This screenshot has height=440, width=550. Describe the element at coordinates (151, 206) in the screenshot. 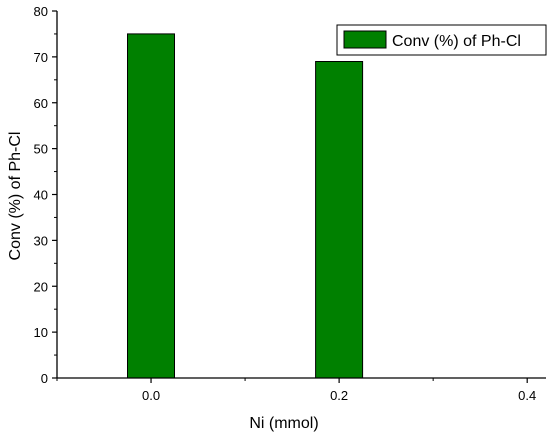

I see `bar-0.0` at that location.